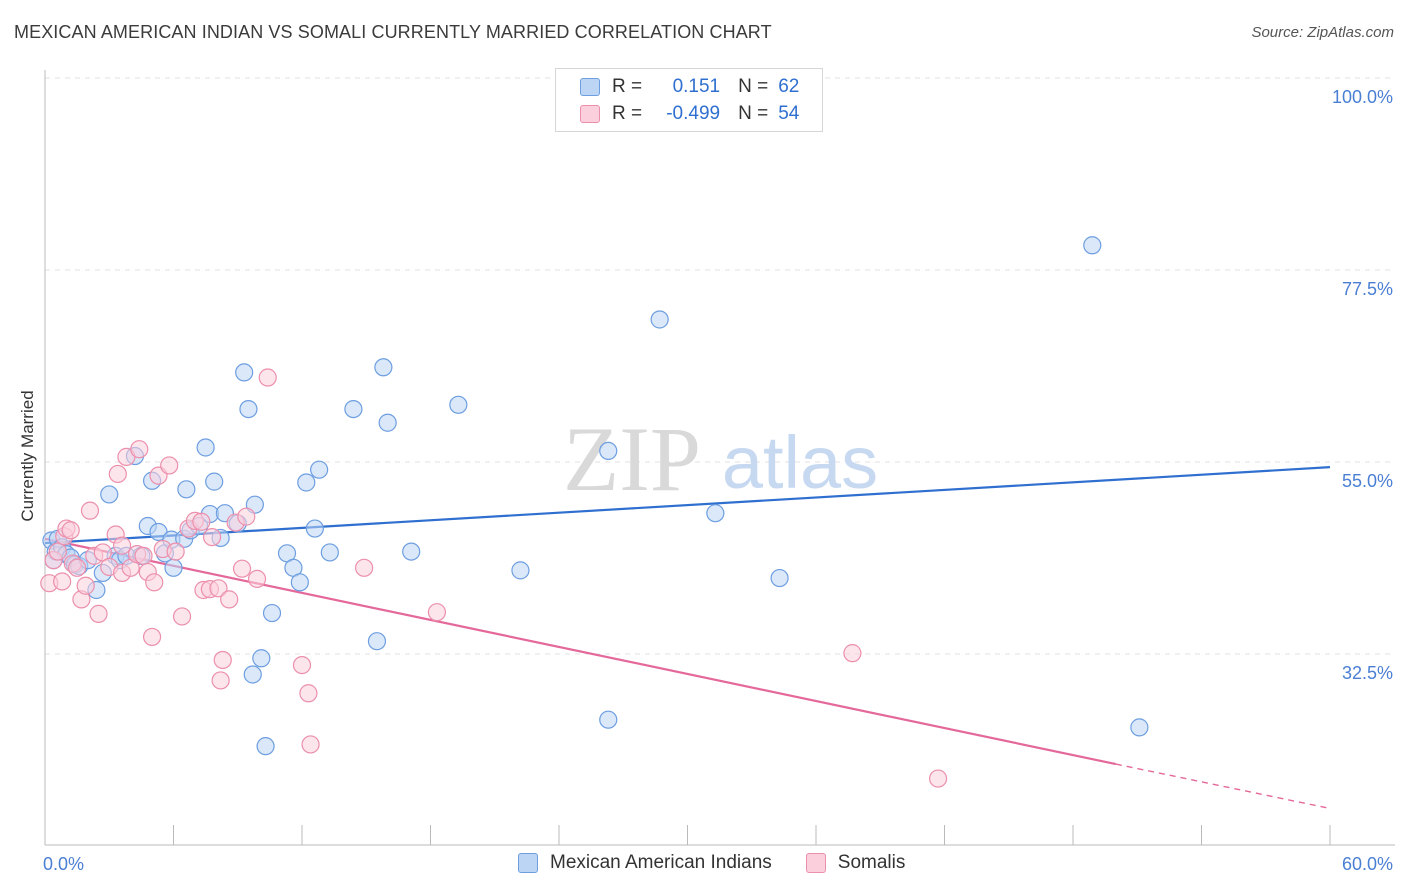  I want to click on legend-r-value: -0.499, so click(693, 113).